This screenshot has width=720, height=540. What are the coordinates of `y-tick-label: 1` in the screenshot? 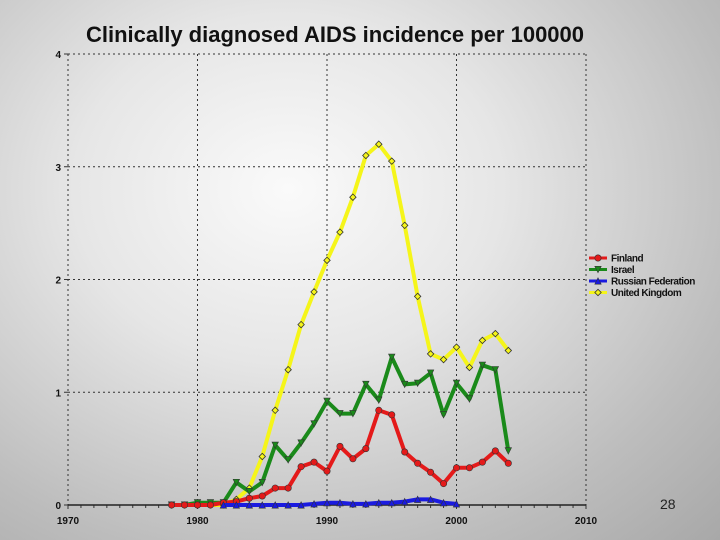 It's located at (58, 393).